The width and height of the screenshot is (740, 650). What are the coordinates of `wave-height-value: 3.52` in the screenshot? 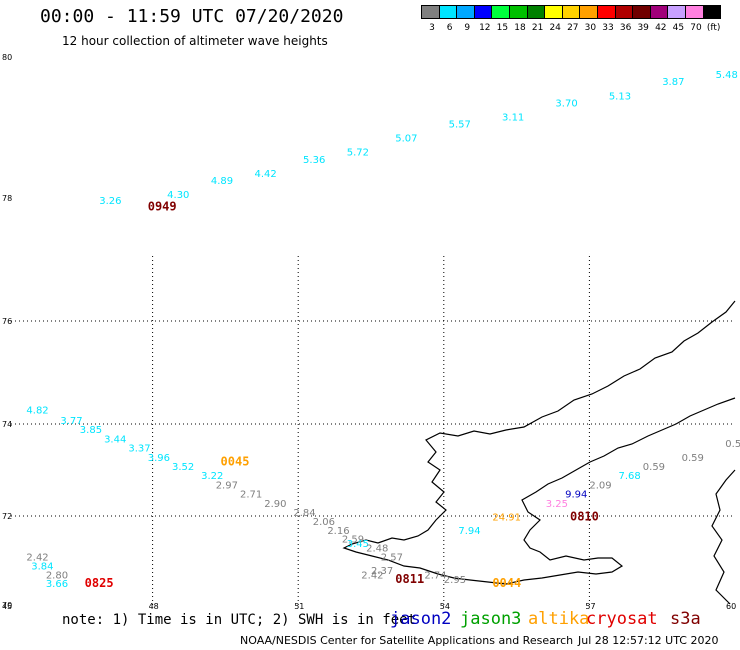 It's located at (183, 467).